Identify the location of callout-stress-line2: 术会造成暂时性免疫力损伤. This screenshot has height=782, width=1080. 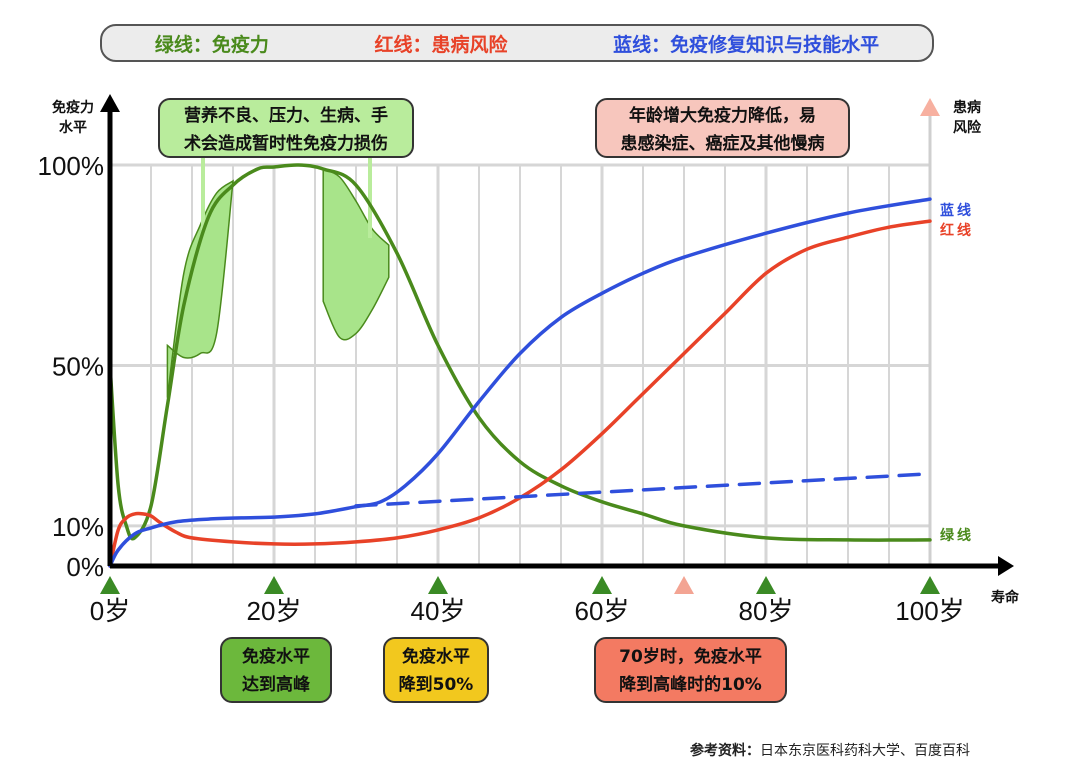
(286, 144).